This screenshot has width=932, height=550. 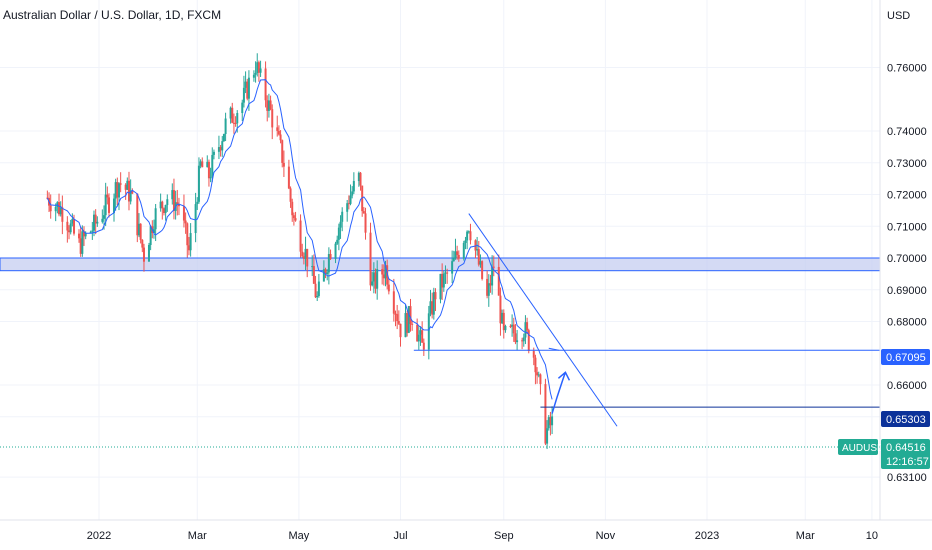 What do you see at coordinates (907, 386) in the screenshot?
I see `price-tick: 0.66000` at bounding box center [907, 386].